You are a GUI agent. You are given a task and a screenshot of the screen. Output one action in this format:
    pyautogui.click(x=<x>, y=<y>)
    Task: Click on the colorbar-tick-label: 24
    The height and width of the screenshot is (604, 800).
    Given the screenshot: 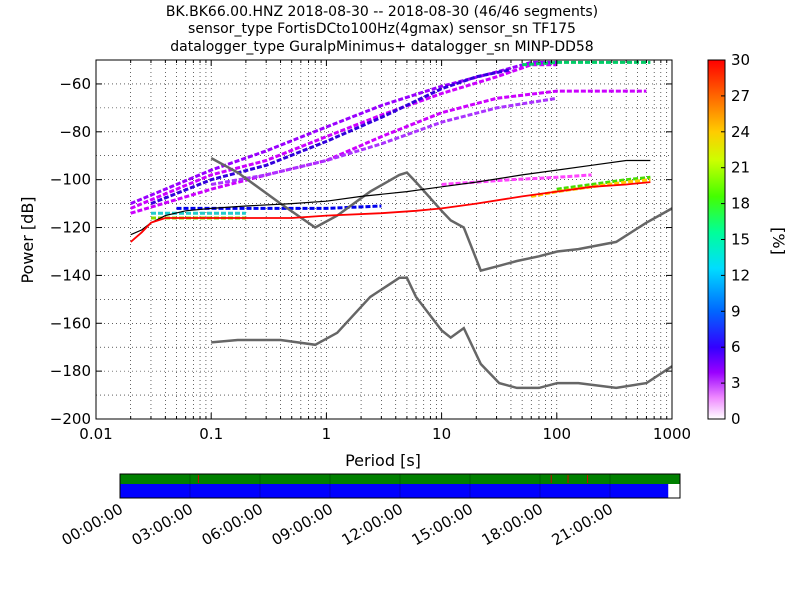 What is the action you would take?
    pyautogui.click(x=740, y=132)
    